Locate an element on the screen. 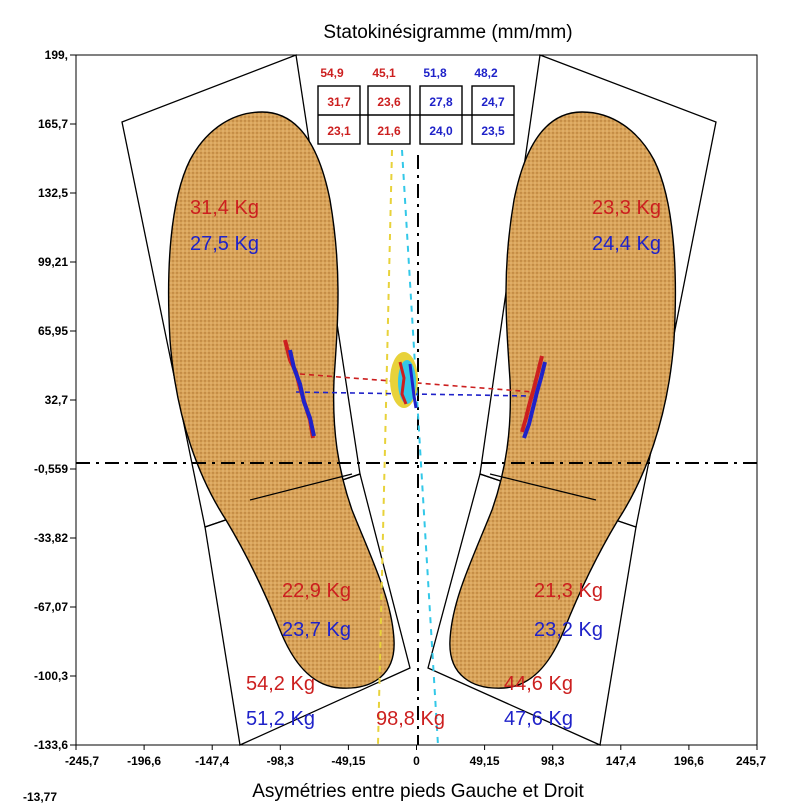  header-row1-3: 27,8 is located at coordinates (441, 102).